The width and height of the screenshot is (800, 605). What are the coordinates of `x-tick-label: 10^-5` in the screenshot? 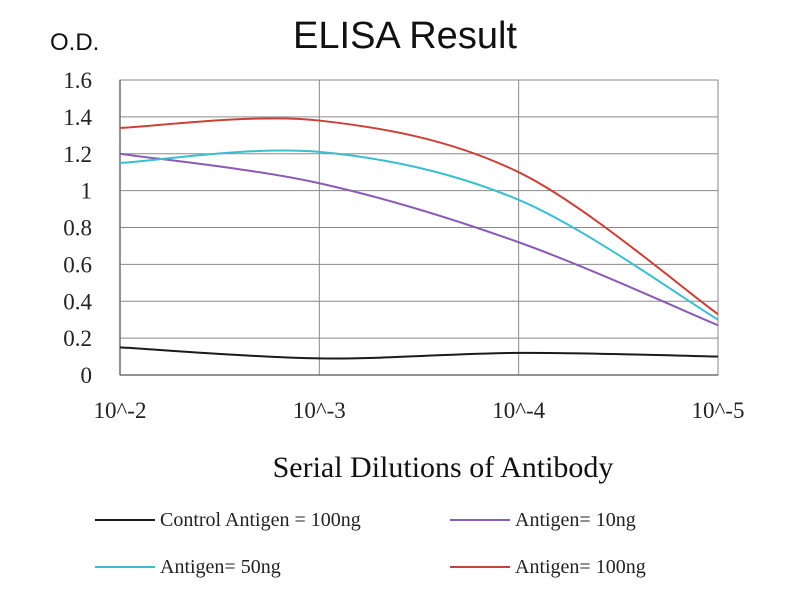 It's located at (718, 410).